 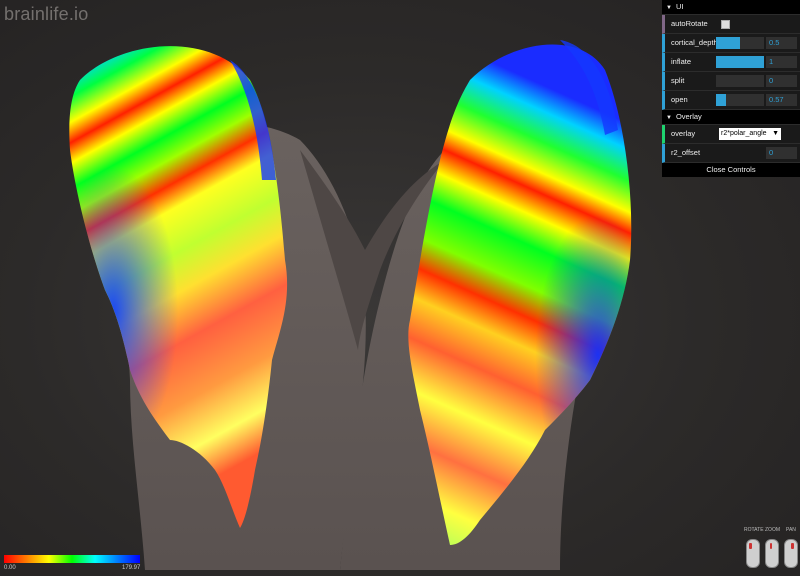 What do you see at coordinates (72, 559) in the screenshot?
I see `colorbar` at bounding box center [72, 559].